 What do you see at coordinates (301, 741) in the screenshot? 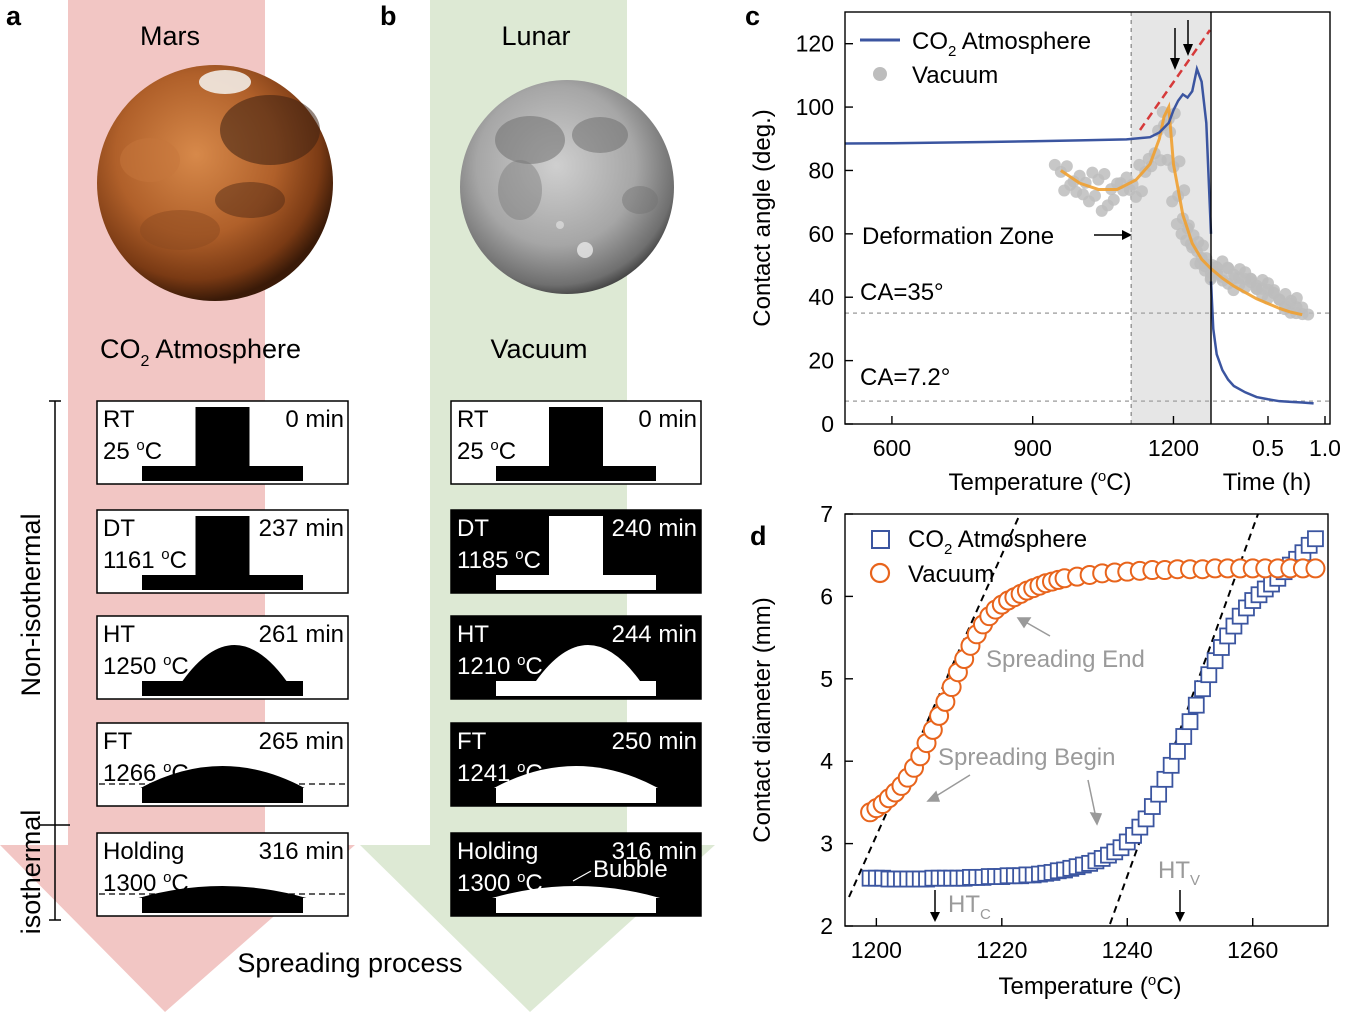
I see `frame-time: 265 min` at bounding box center [301, 741].